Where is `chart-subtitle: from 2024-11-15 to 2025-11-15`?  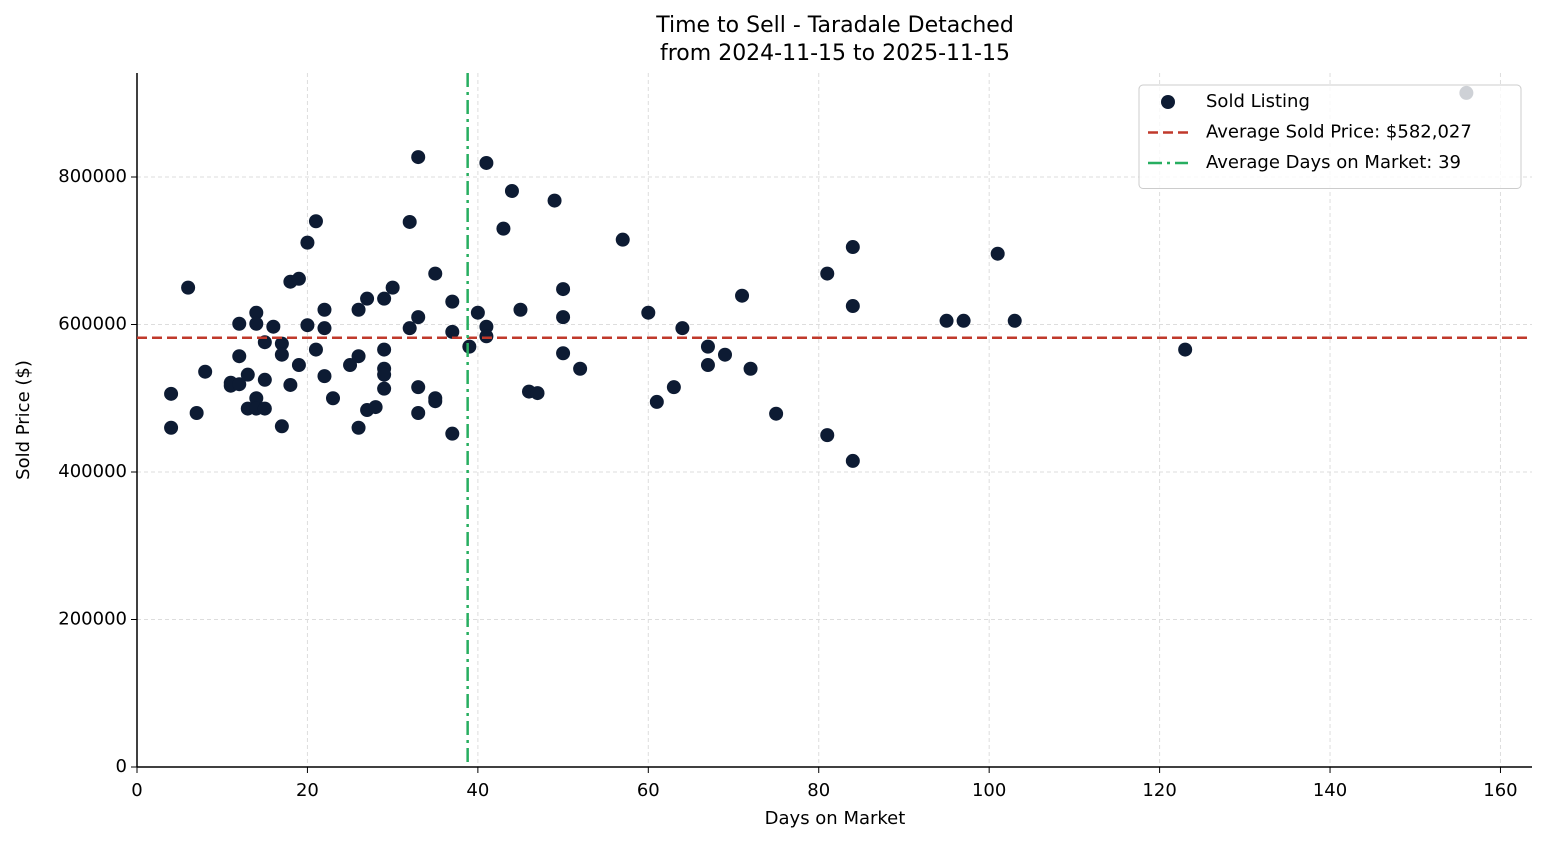 chart-subtitle: from 2024-11-15 to 2025-11-15 is located at coordinates (835, 53).